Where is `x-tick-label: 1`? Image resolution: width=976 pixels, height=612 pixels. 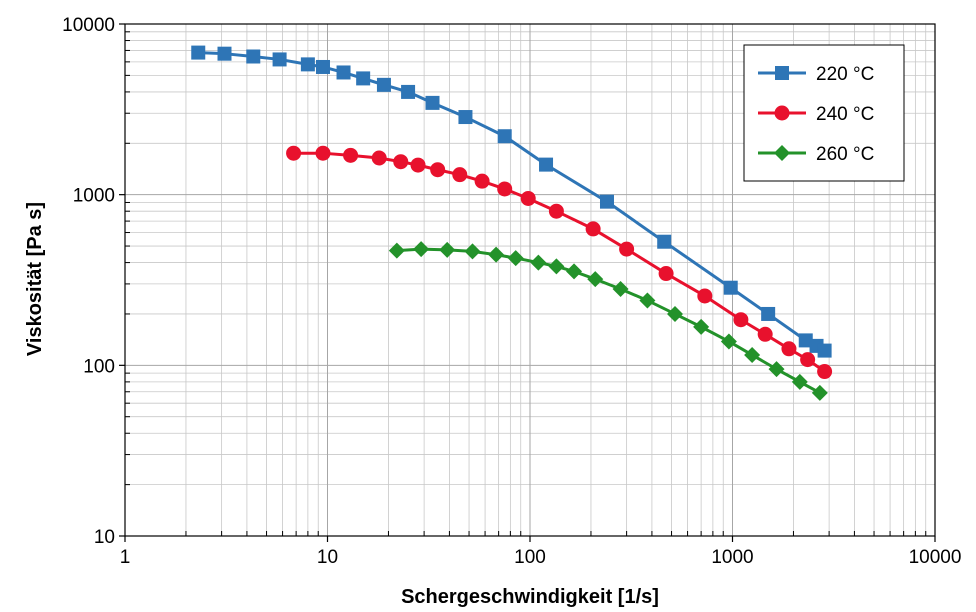 x-tick-label: 1 is located at coordinates (125, 557).